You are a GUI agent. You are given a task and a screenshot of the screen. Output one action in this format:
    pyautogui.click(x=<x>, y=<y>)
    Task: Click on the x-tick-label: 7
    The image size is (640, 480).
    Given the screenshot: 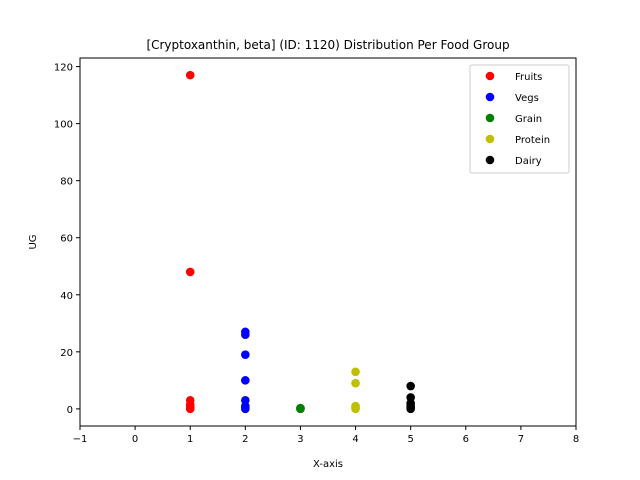 What is the action you would take?
    pyautogui.click(x=521, y=439)
    